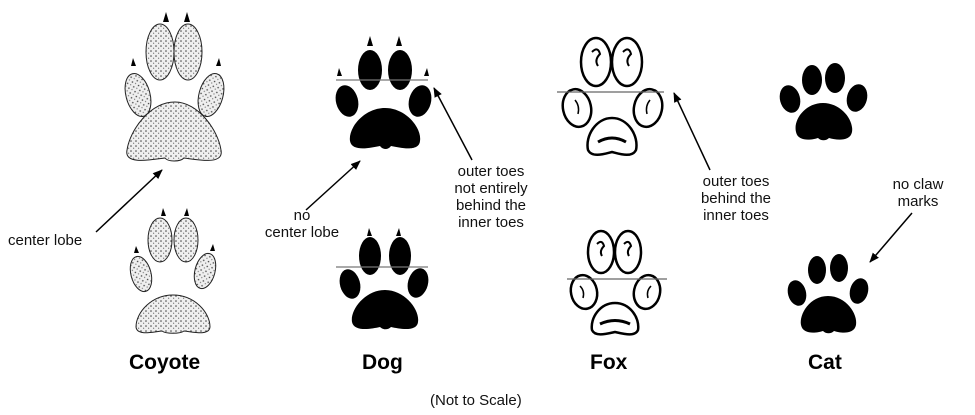 The image size is (975, 415). What do you see at coordinates (383, 92) in the screenshot?
I see `dog-paw-print-front` at bounding box center [383, 92].